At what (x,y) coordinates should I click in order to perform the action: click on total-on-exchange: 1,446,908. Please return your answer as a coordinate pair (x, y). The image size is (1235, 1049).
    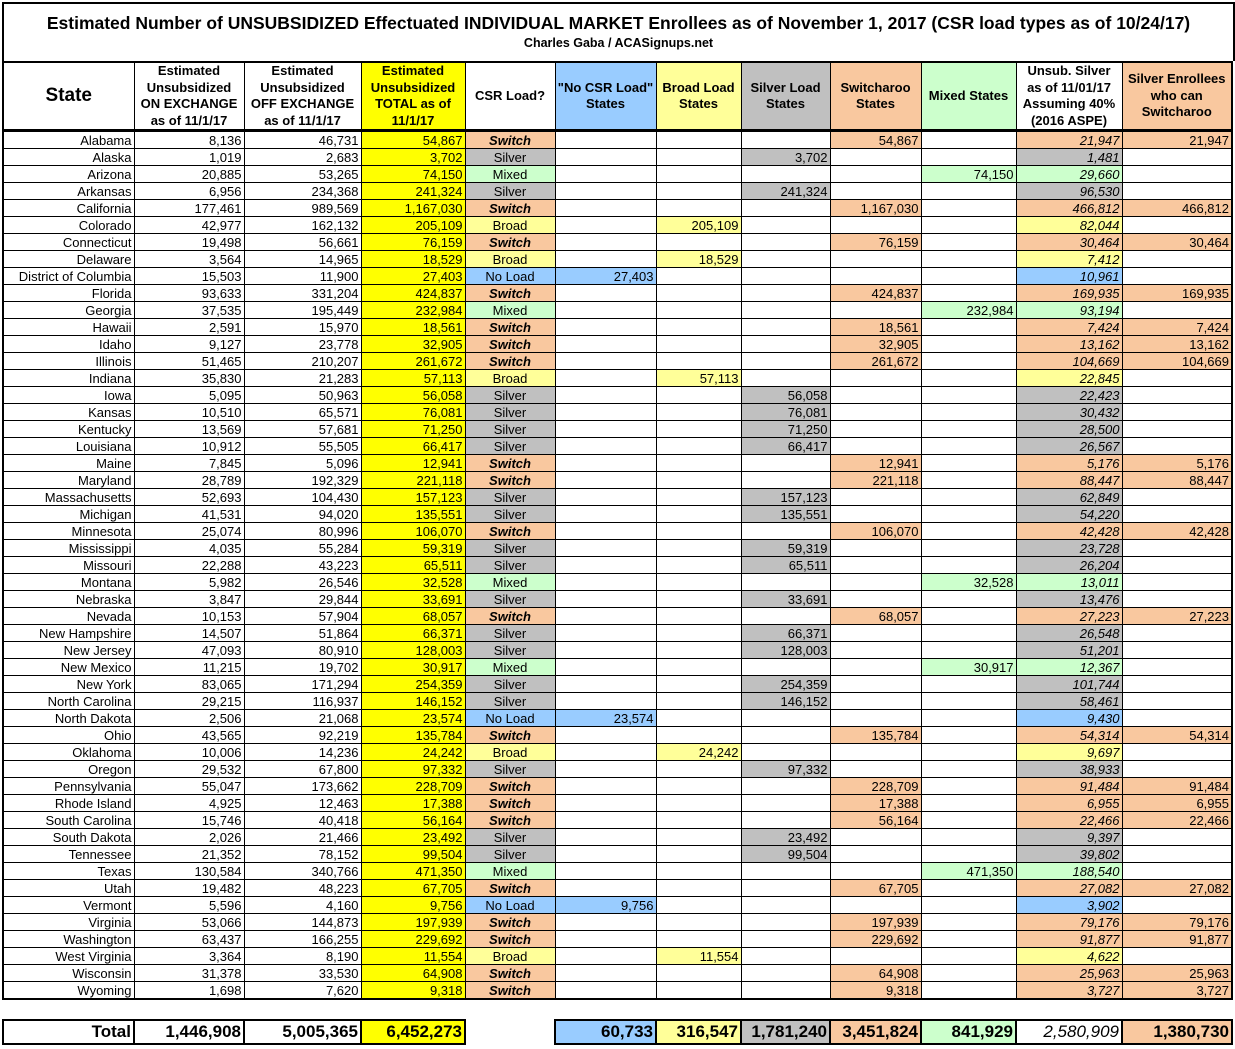
    Looking at the image, I should click on (189, 1032).